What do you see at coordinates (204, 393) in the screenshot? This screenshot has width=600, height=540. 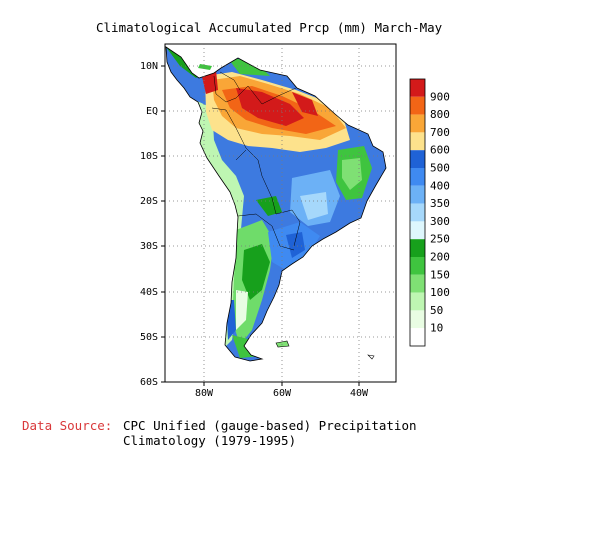 I see `lon-label: 80W` at bounding box center [204, 393].